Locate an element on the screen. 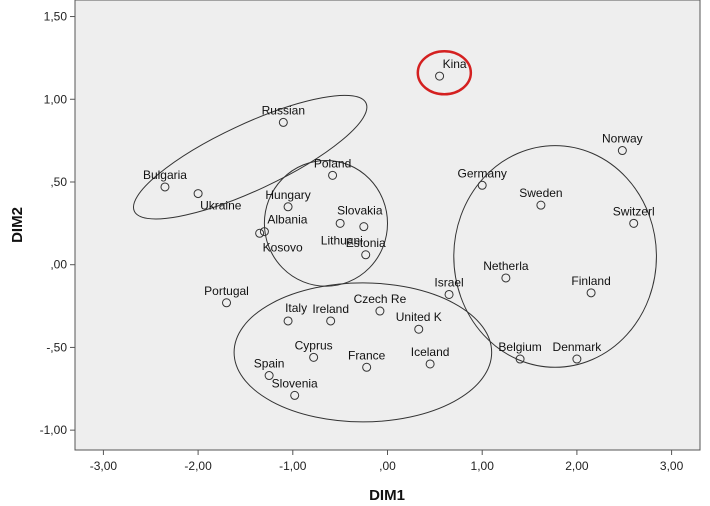 This screenshot has width=710, height=506. point-label: Slovenia is located at coordinates (295, 383).